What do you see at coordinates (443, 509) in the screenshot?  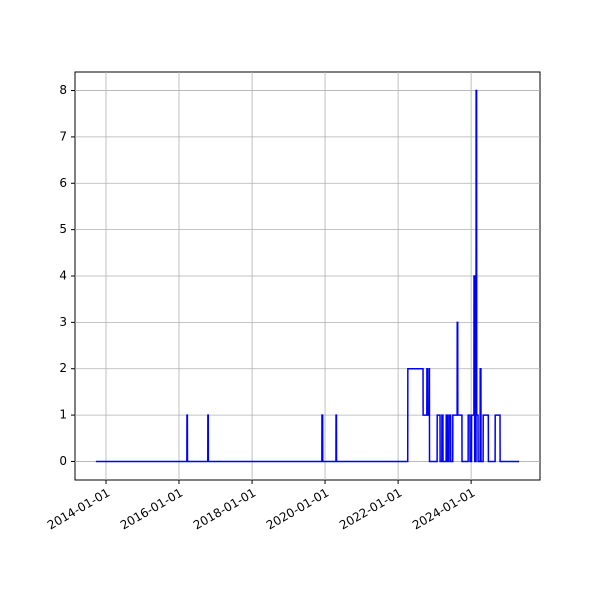 I see `x-tick-label: 2024-01-01` at bounding box center [443, 509].